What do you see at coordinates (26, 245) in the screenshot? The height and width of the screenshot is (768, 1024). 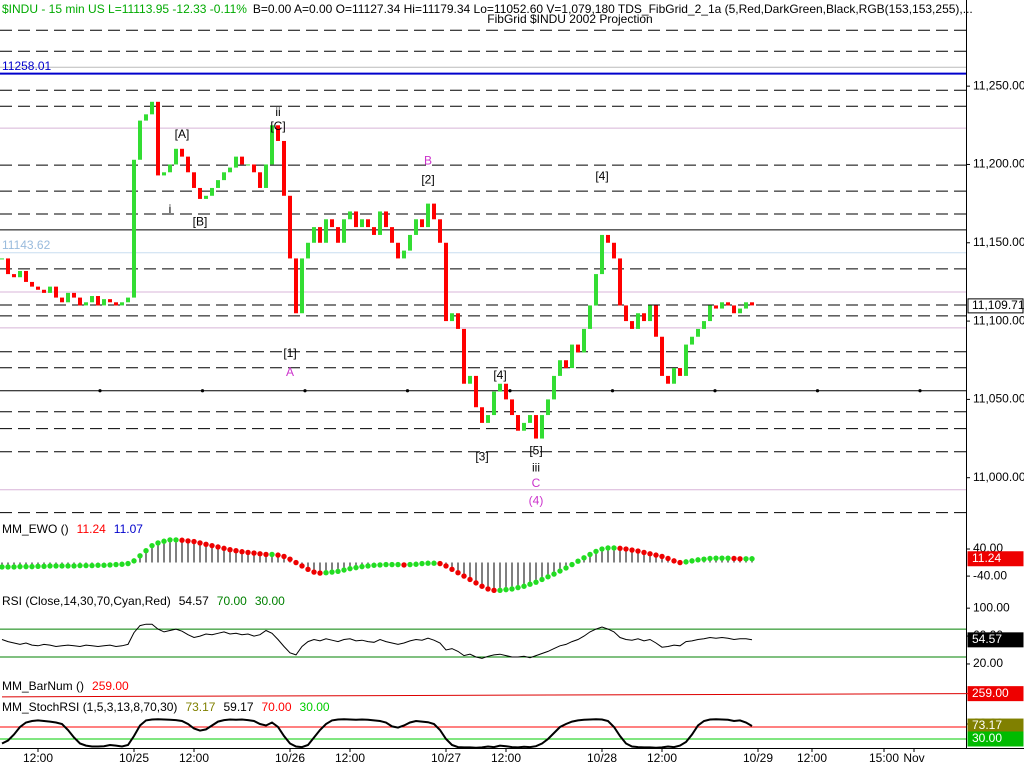 I see `level-label: 11143.62` at bounding box center [26, 245].